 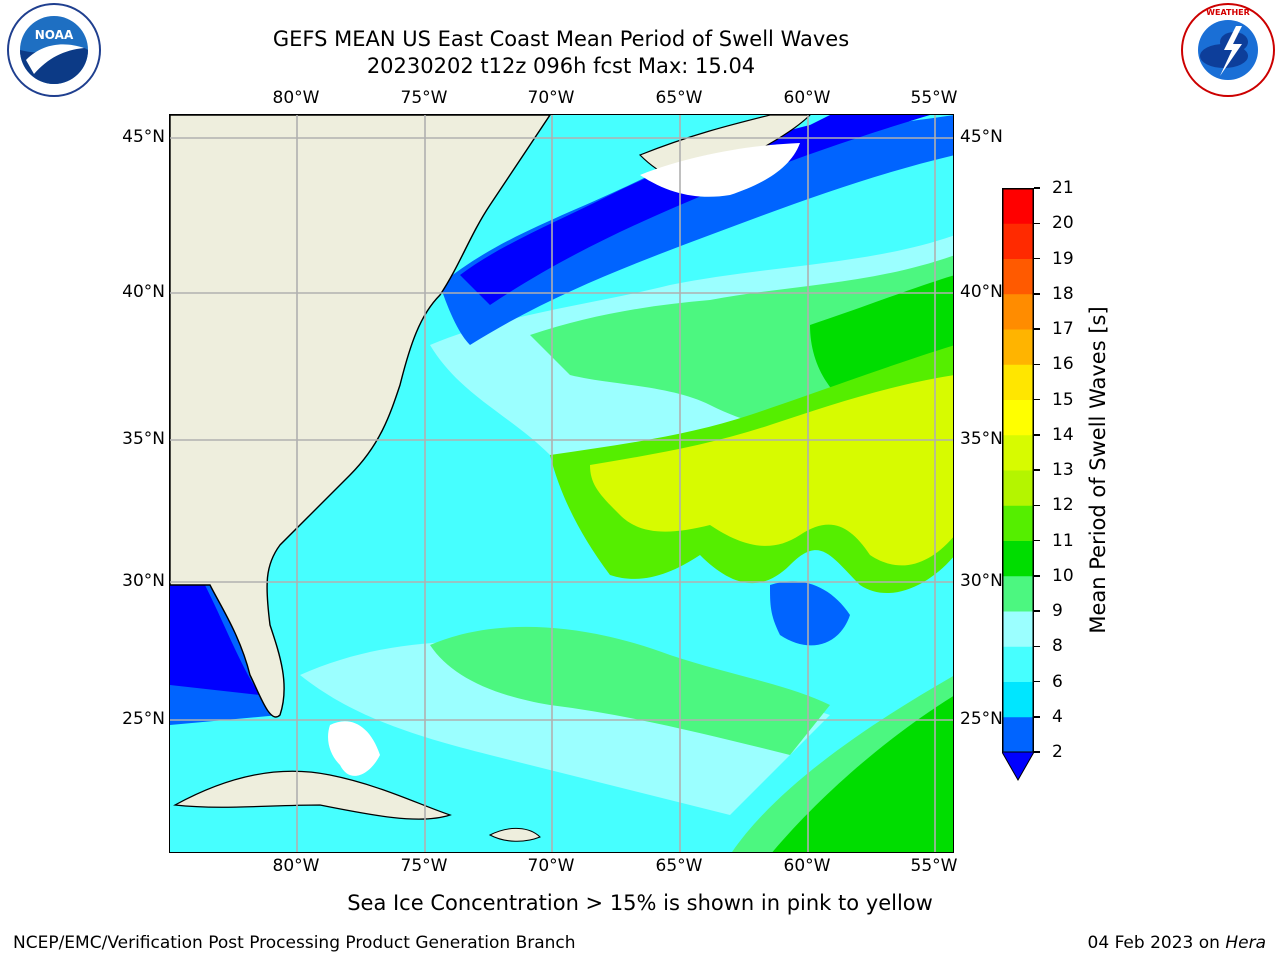 What do you see at coordinates (1063, 223) in the screenshot?
I see `colorbar-tick-label: 20` at bounding box center [1063, 223].